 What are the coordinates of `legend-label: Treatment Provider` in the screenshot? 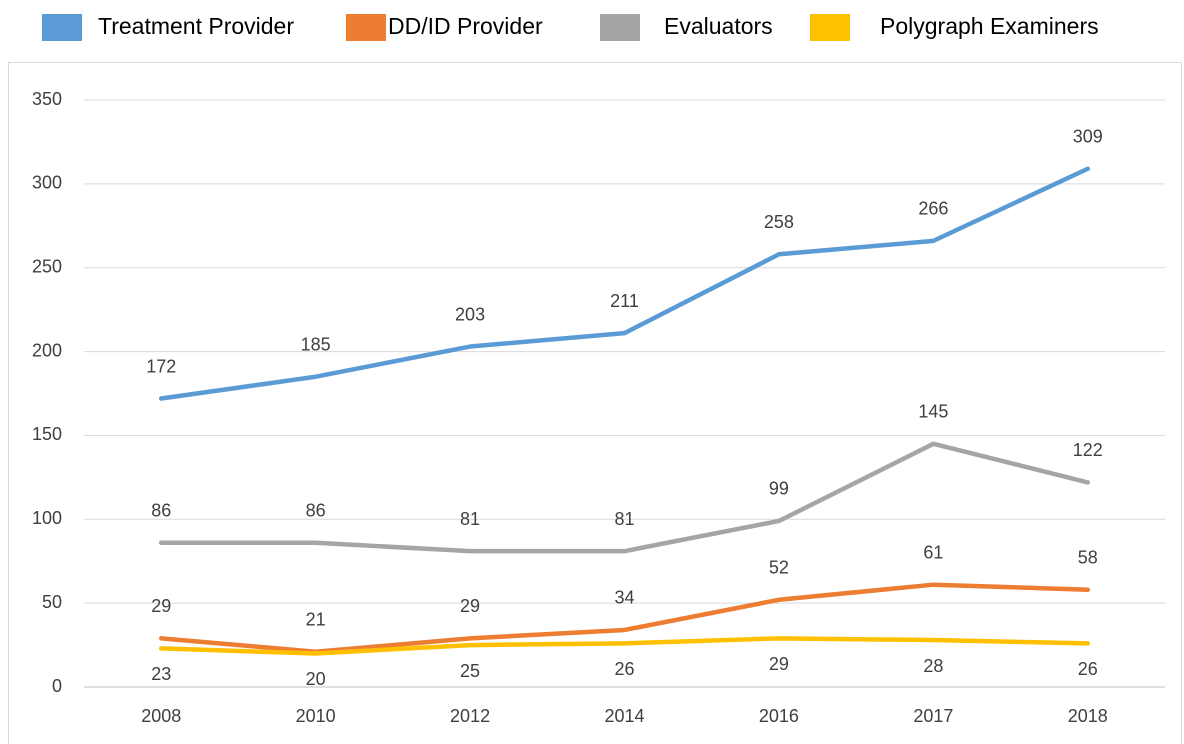 It's located at (196, 26).